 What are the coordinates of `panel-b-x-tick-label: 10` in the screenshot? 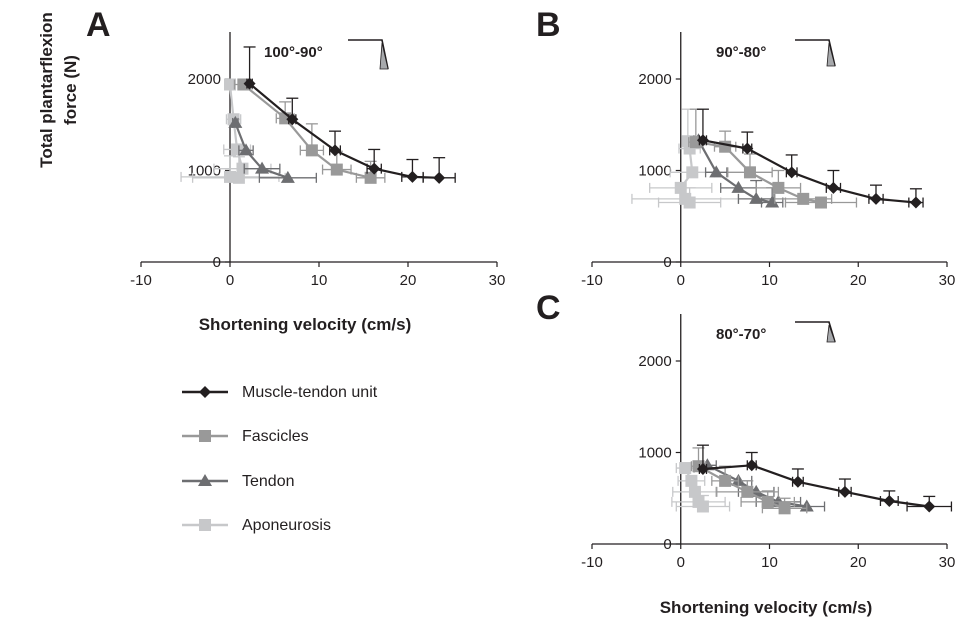 It's located at (769, 280).